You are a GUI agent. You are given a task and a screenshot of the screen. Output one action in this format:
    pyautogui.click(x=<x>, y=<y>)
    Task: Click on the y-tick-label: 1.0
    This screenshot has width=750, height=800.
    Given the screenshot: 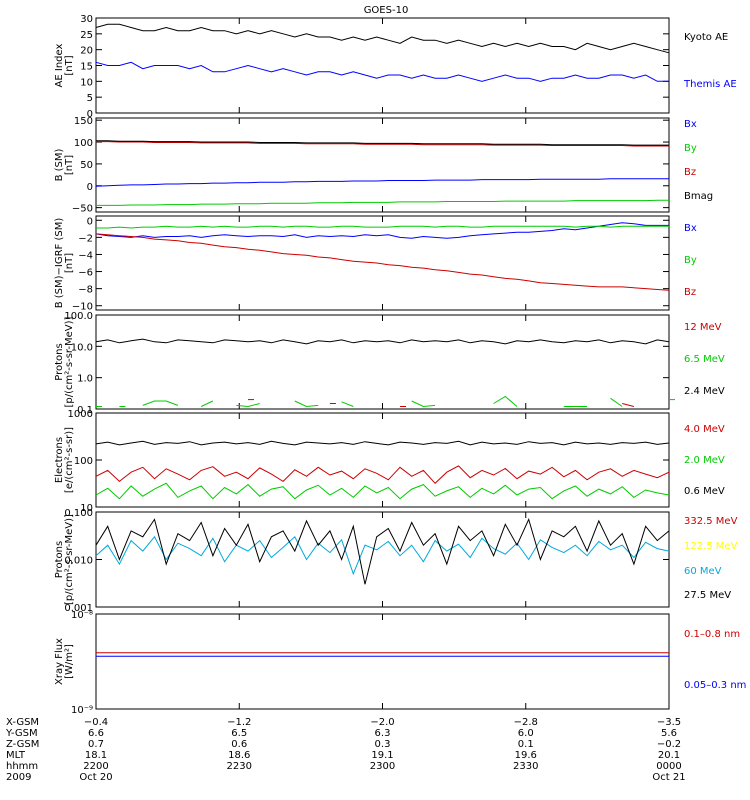 What is the action you would take?
    pyautogui.click(x=85, y=379)
    